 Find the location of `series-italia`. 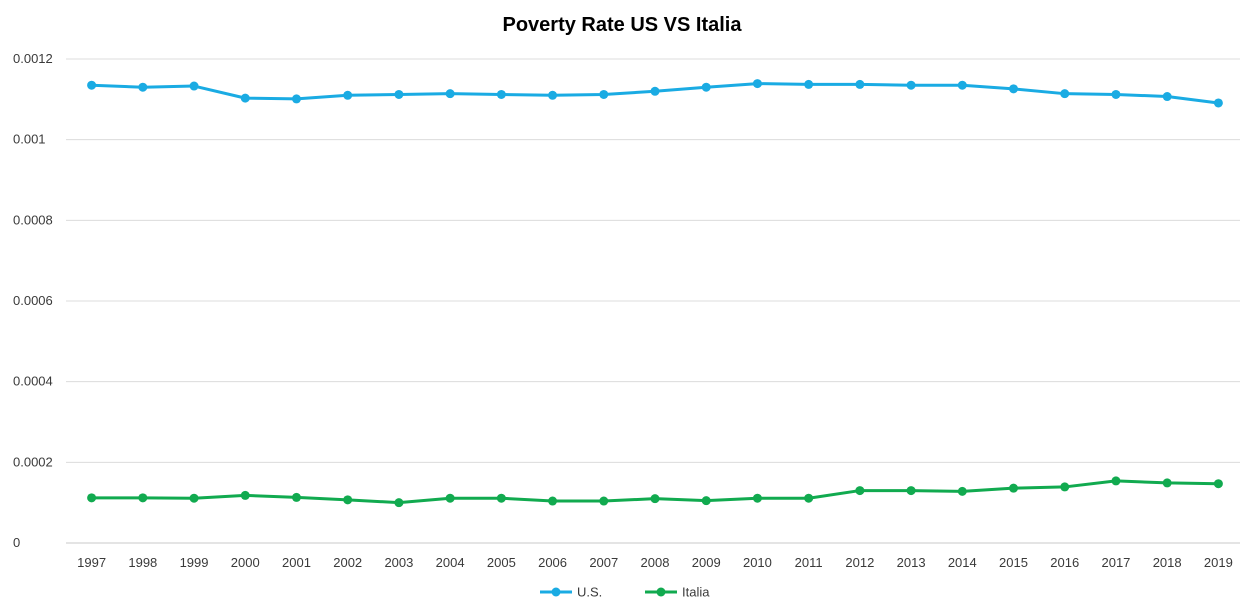

series-italia is located at coordinates (655, 491).